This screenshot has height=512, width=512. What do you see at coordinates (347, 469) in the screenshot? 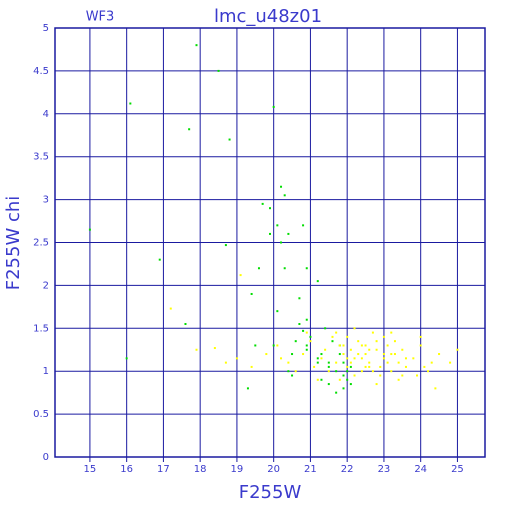
I see `x-tick-label: 22` at bounding box center [347, 469].